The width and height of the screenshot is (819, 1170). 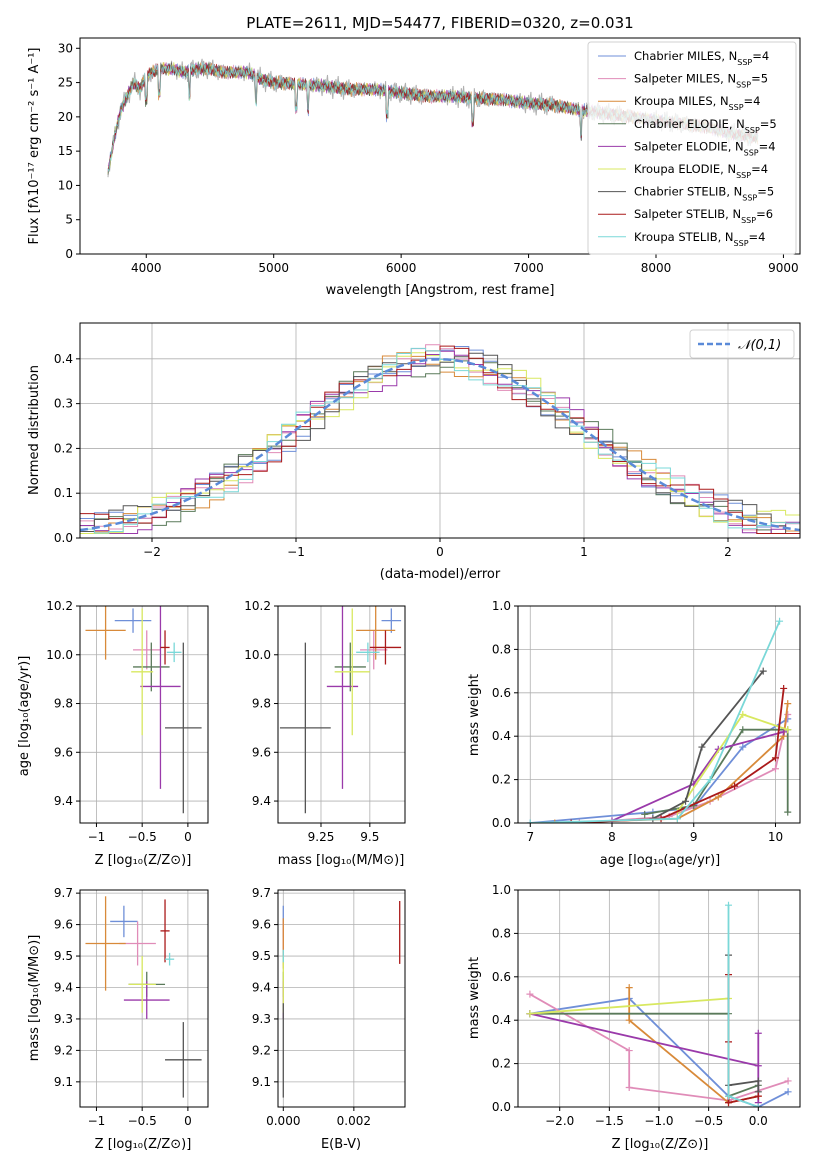 I want to click on p6-xtick-label: −0.5, so click(x=142, y=1121).